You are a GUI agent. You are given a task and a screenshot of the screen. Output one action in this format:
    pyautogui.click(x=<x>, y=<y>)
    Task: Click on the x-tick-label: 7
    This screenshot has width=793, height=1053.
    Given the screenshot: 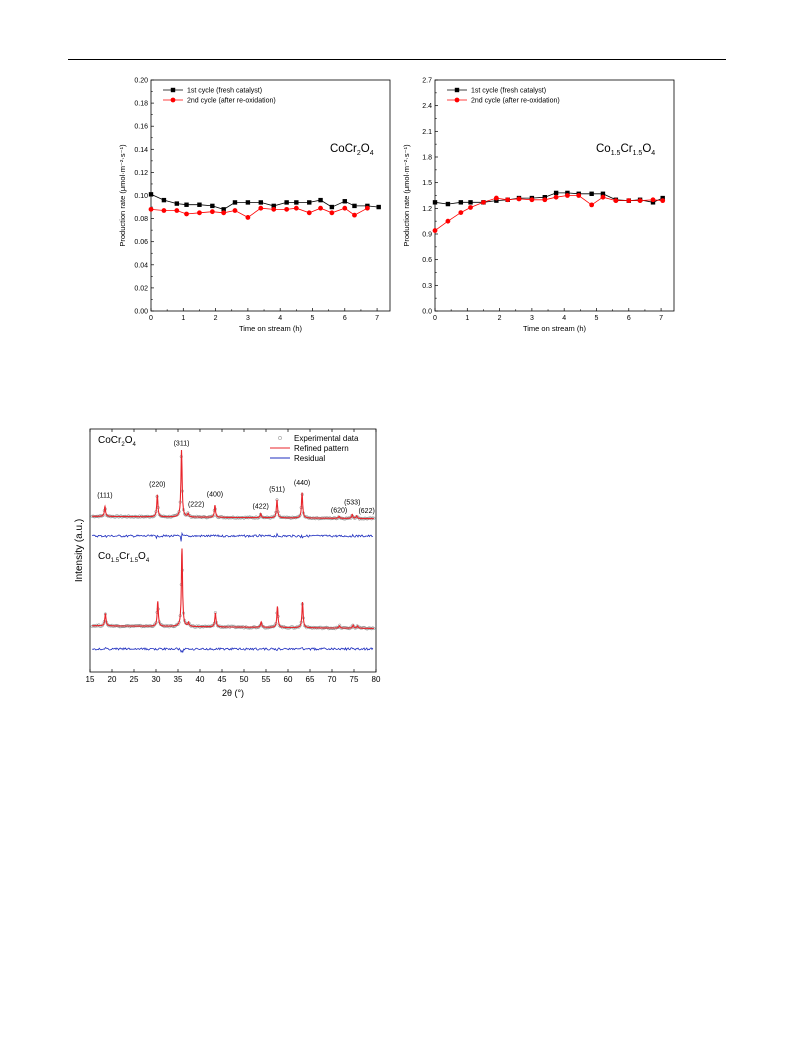 What is the action you would take?
    pyautogui.click(x=377, y=318)
    